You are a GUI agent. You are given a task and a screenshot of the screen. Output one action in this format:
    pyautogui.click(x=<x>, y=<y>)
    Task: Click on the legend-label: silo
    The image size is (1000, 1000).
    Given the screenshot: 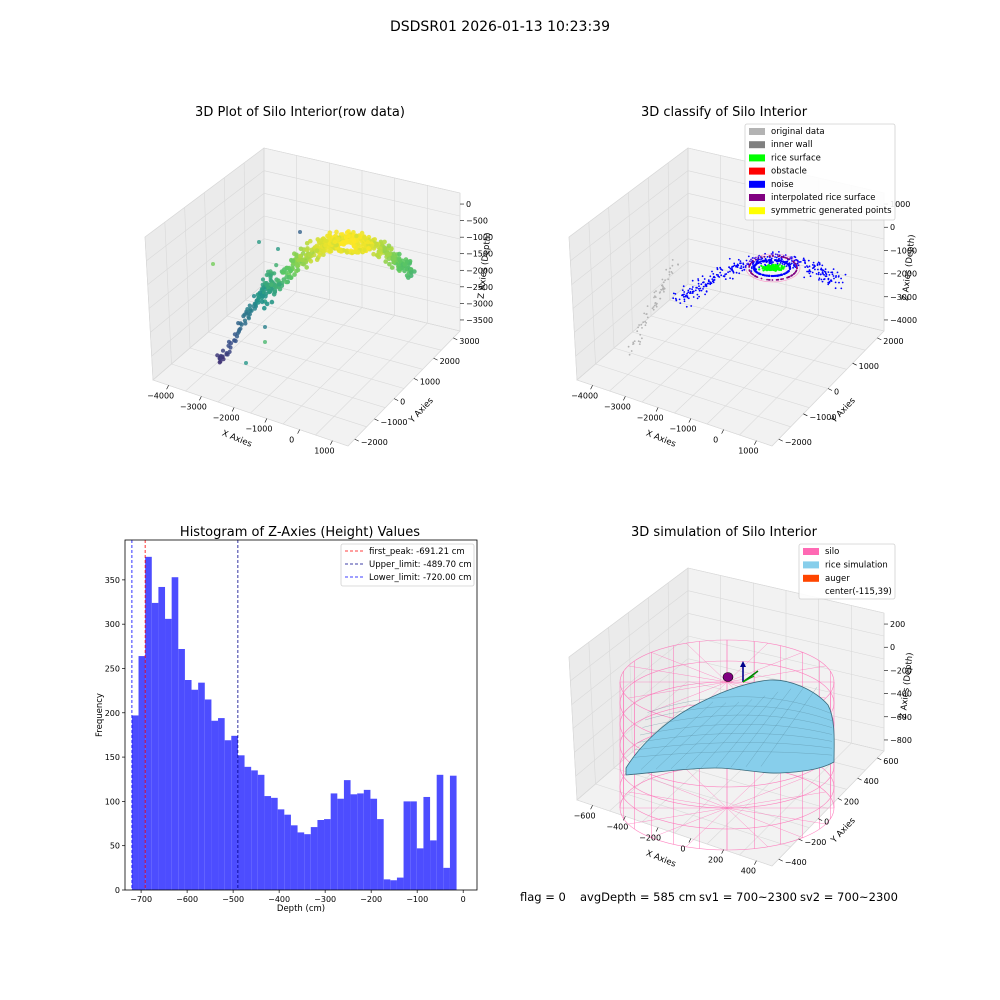 What is the action you would take?
    pyautogui.click(x=832, y=552)
    